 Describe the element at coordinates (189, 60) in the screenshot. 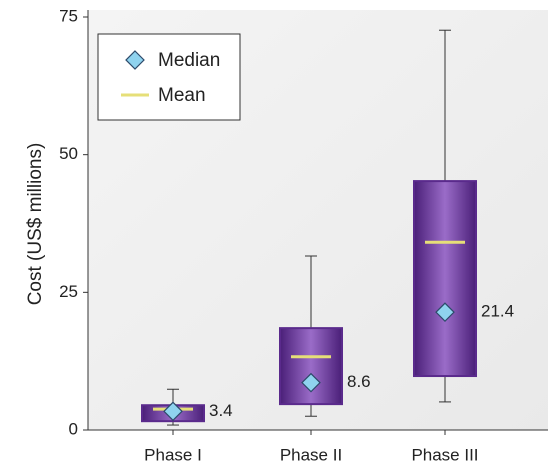

I see `legend-median-label: Median` at that location.